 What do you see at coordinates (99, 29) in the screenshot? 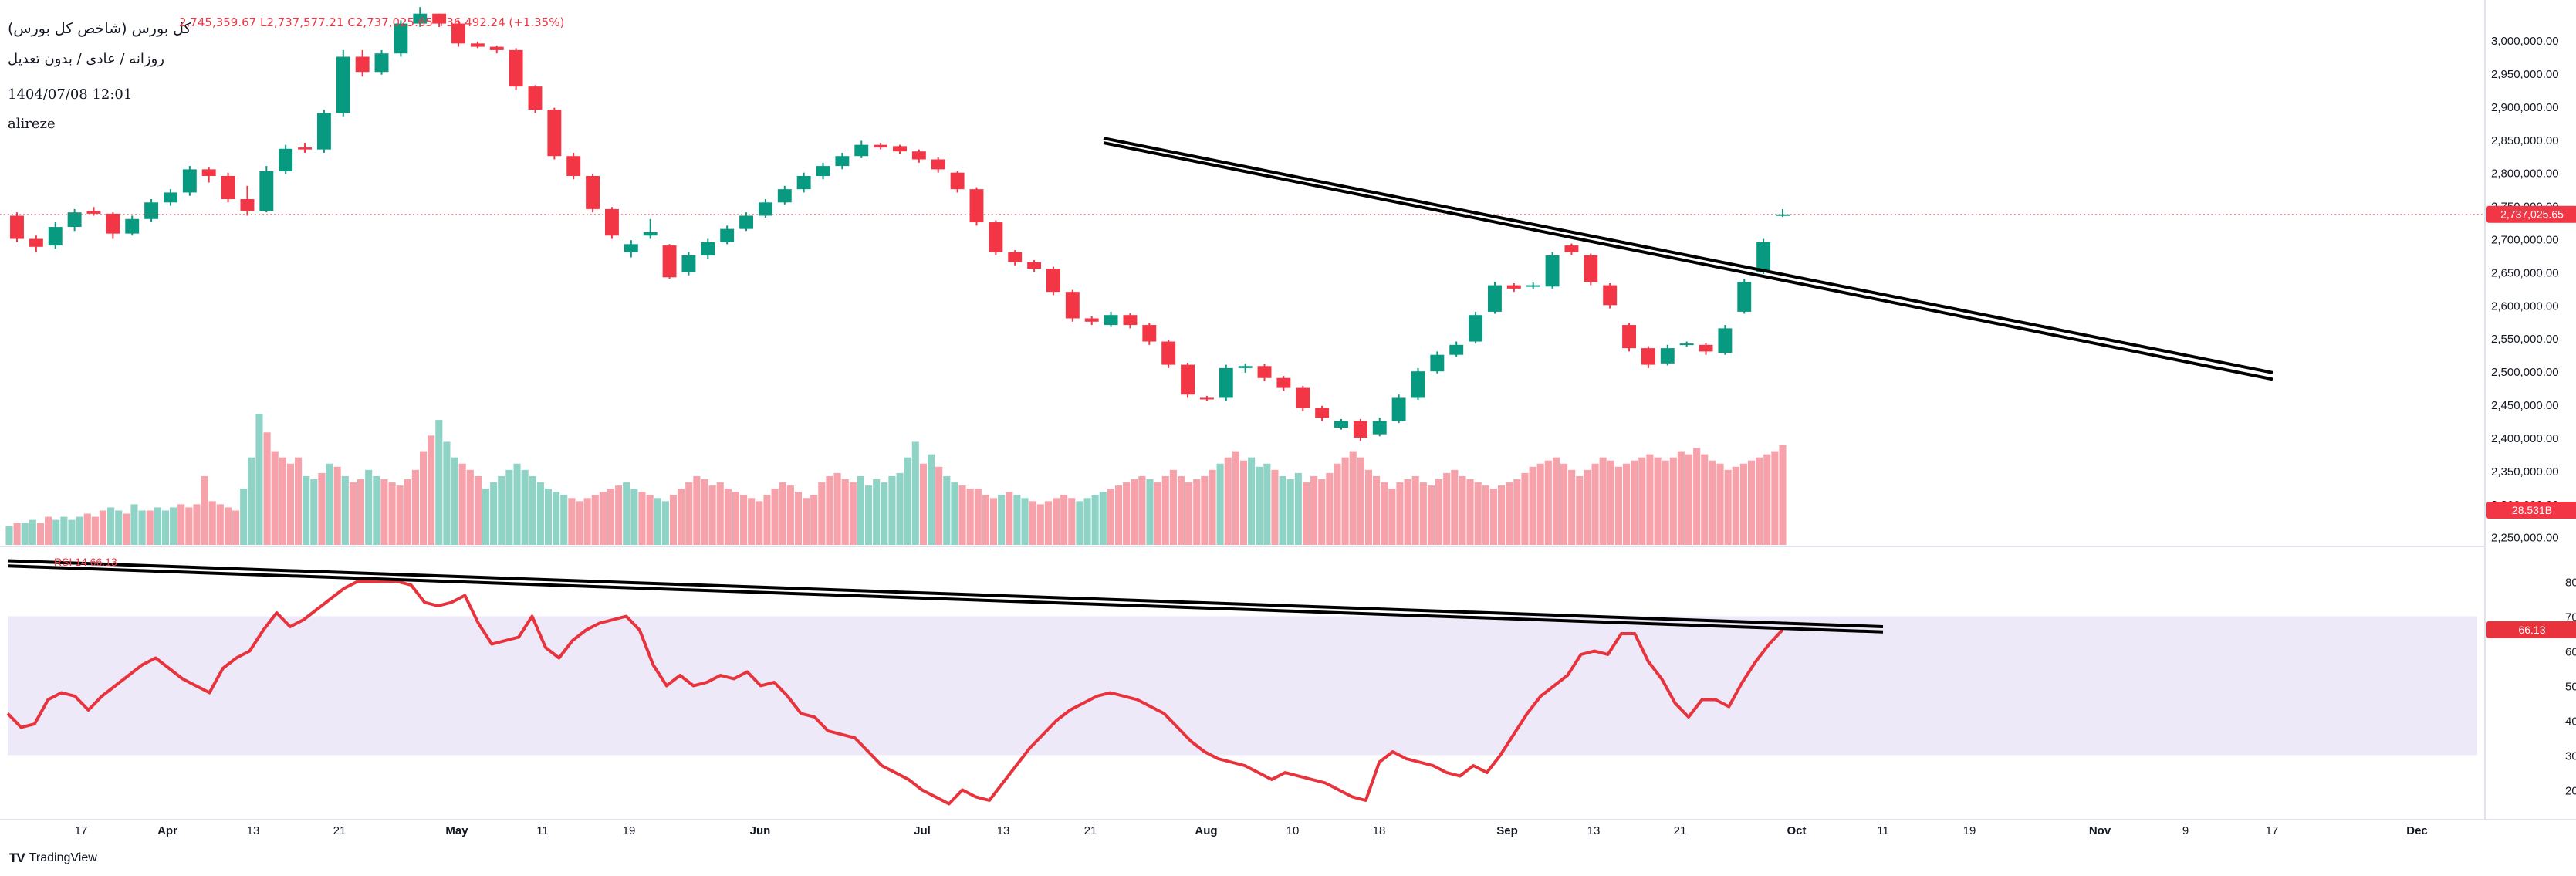
I see `symbol-title: کل بورس (شاخص کل بورس)` at bounding box center [99, 29].